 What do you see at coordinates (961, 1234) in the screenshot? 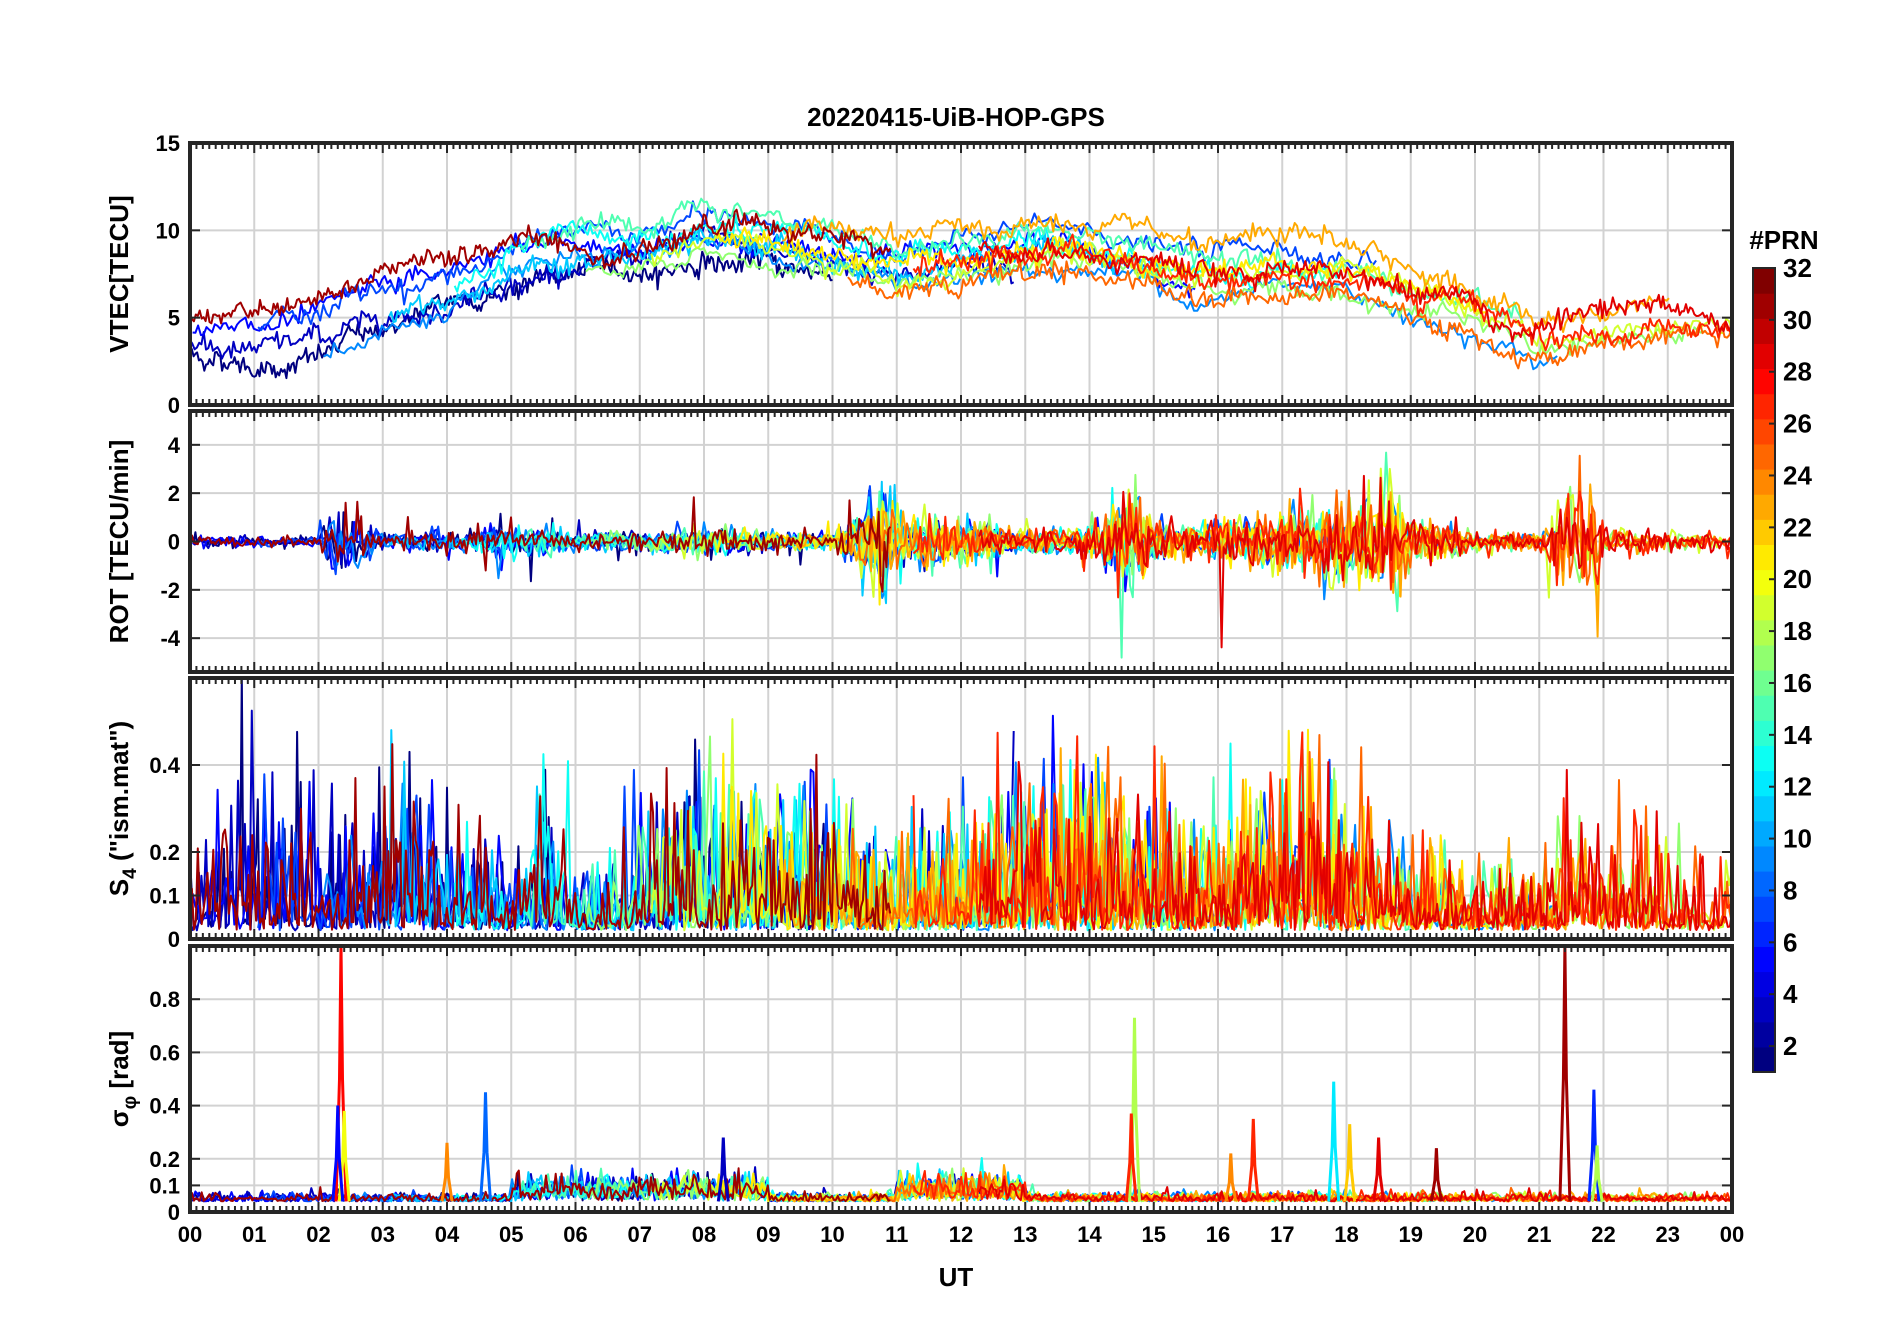
I see `x-tick-label: 12` at bounding box center [961, 1234].